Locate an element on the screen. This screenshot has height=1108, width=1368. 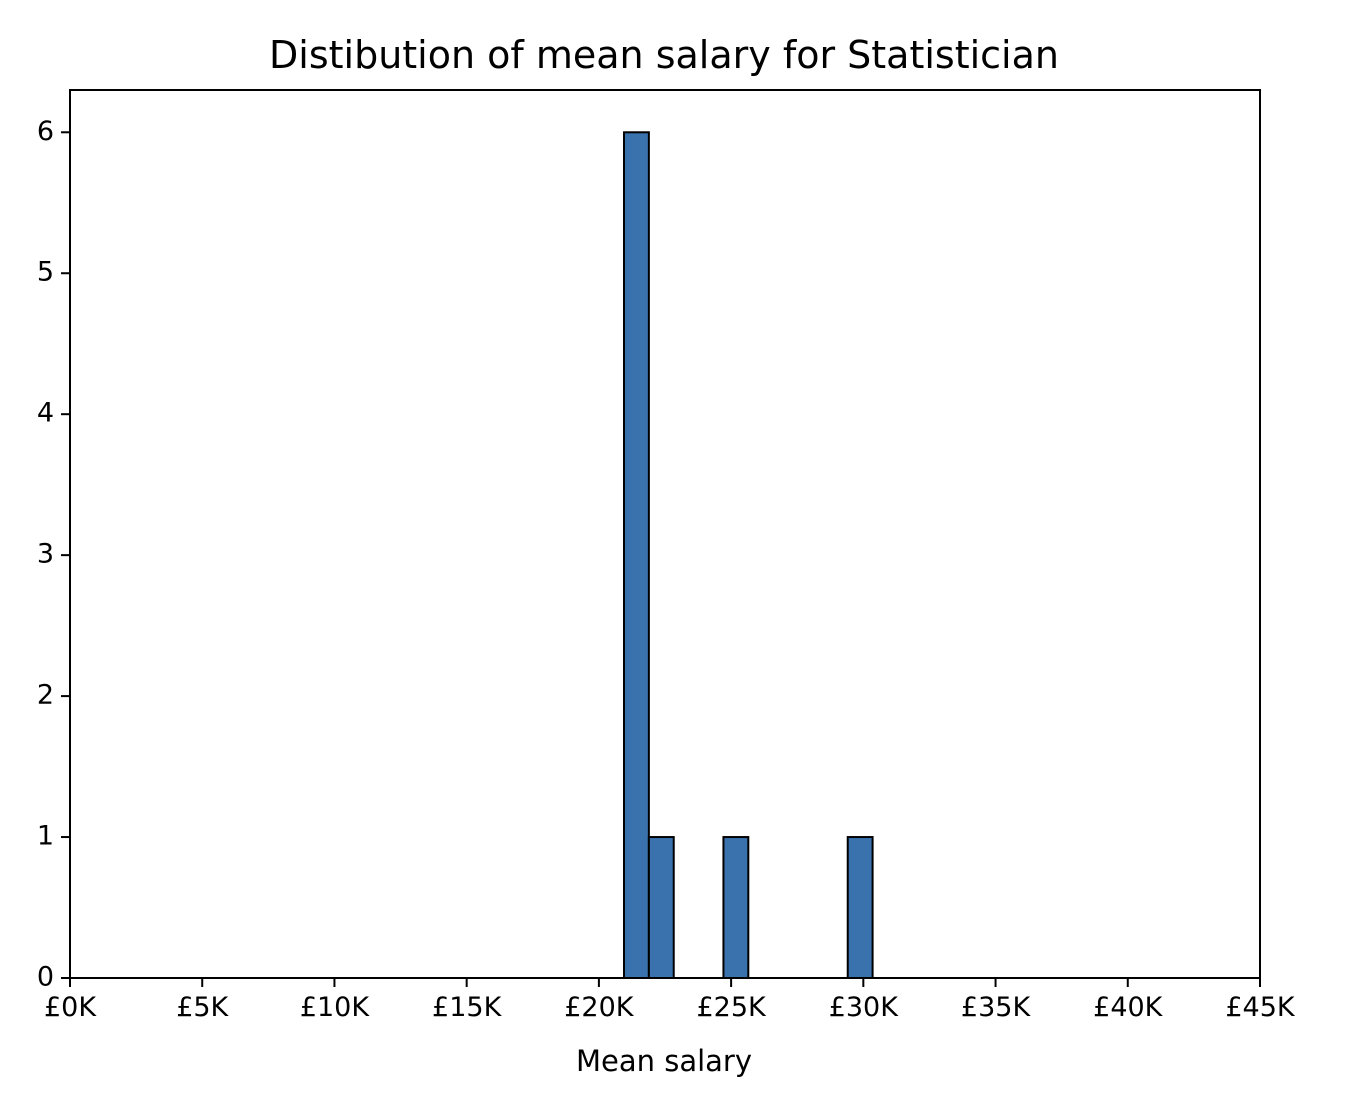
x-tick-label: £40K is located at coordinates (1128, 1007).